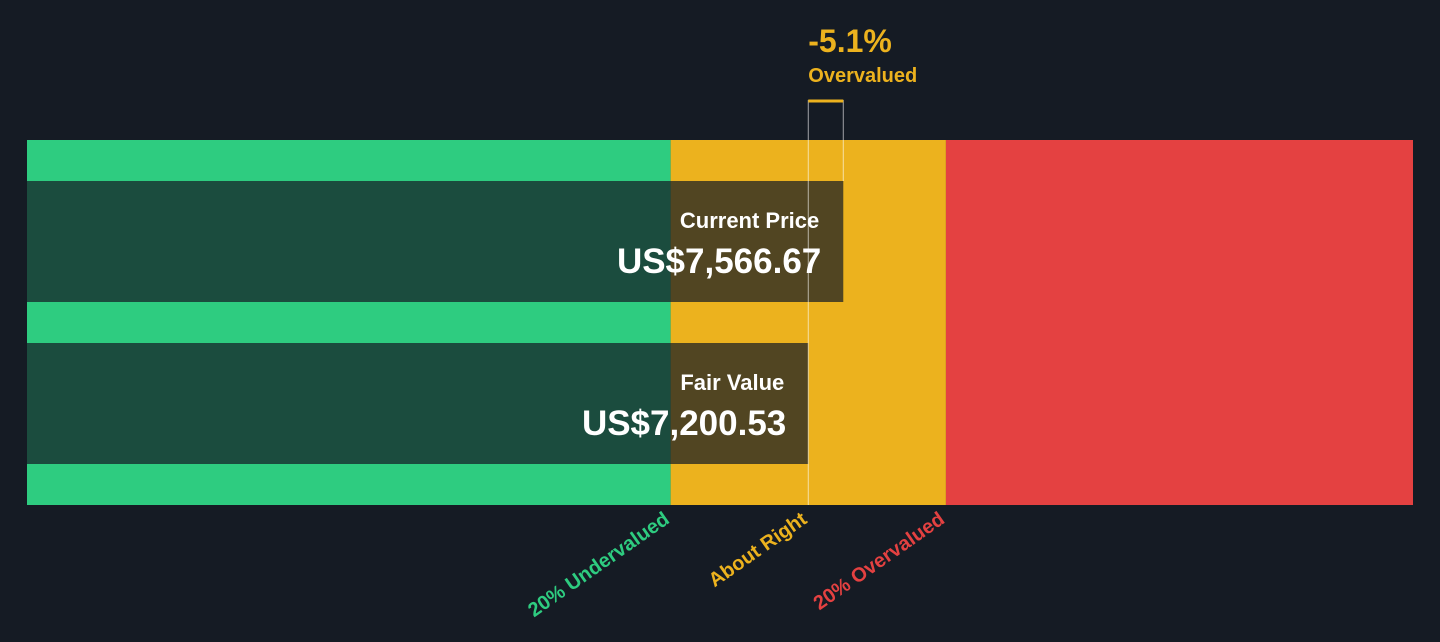 The image size is (1440, 642). What do you see at coordinates (862, 76) in the screenshot?
I see `difference-caption: Overvalued` at bounding box center [862, 76].